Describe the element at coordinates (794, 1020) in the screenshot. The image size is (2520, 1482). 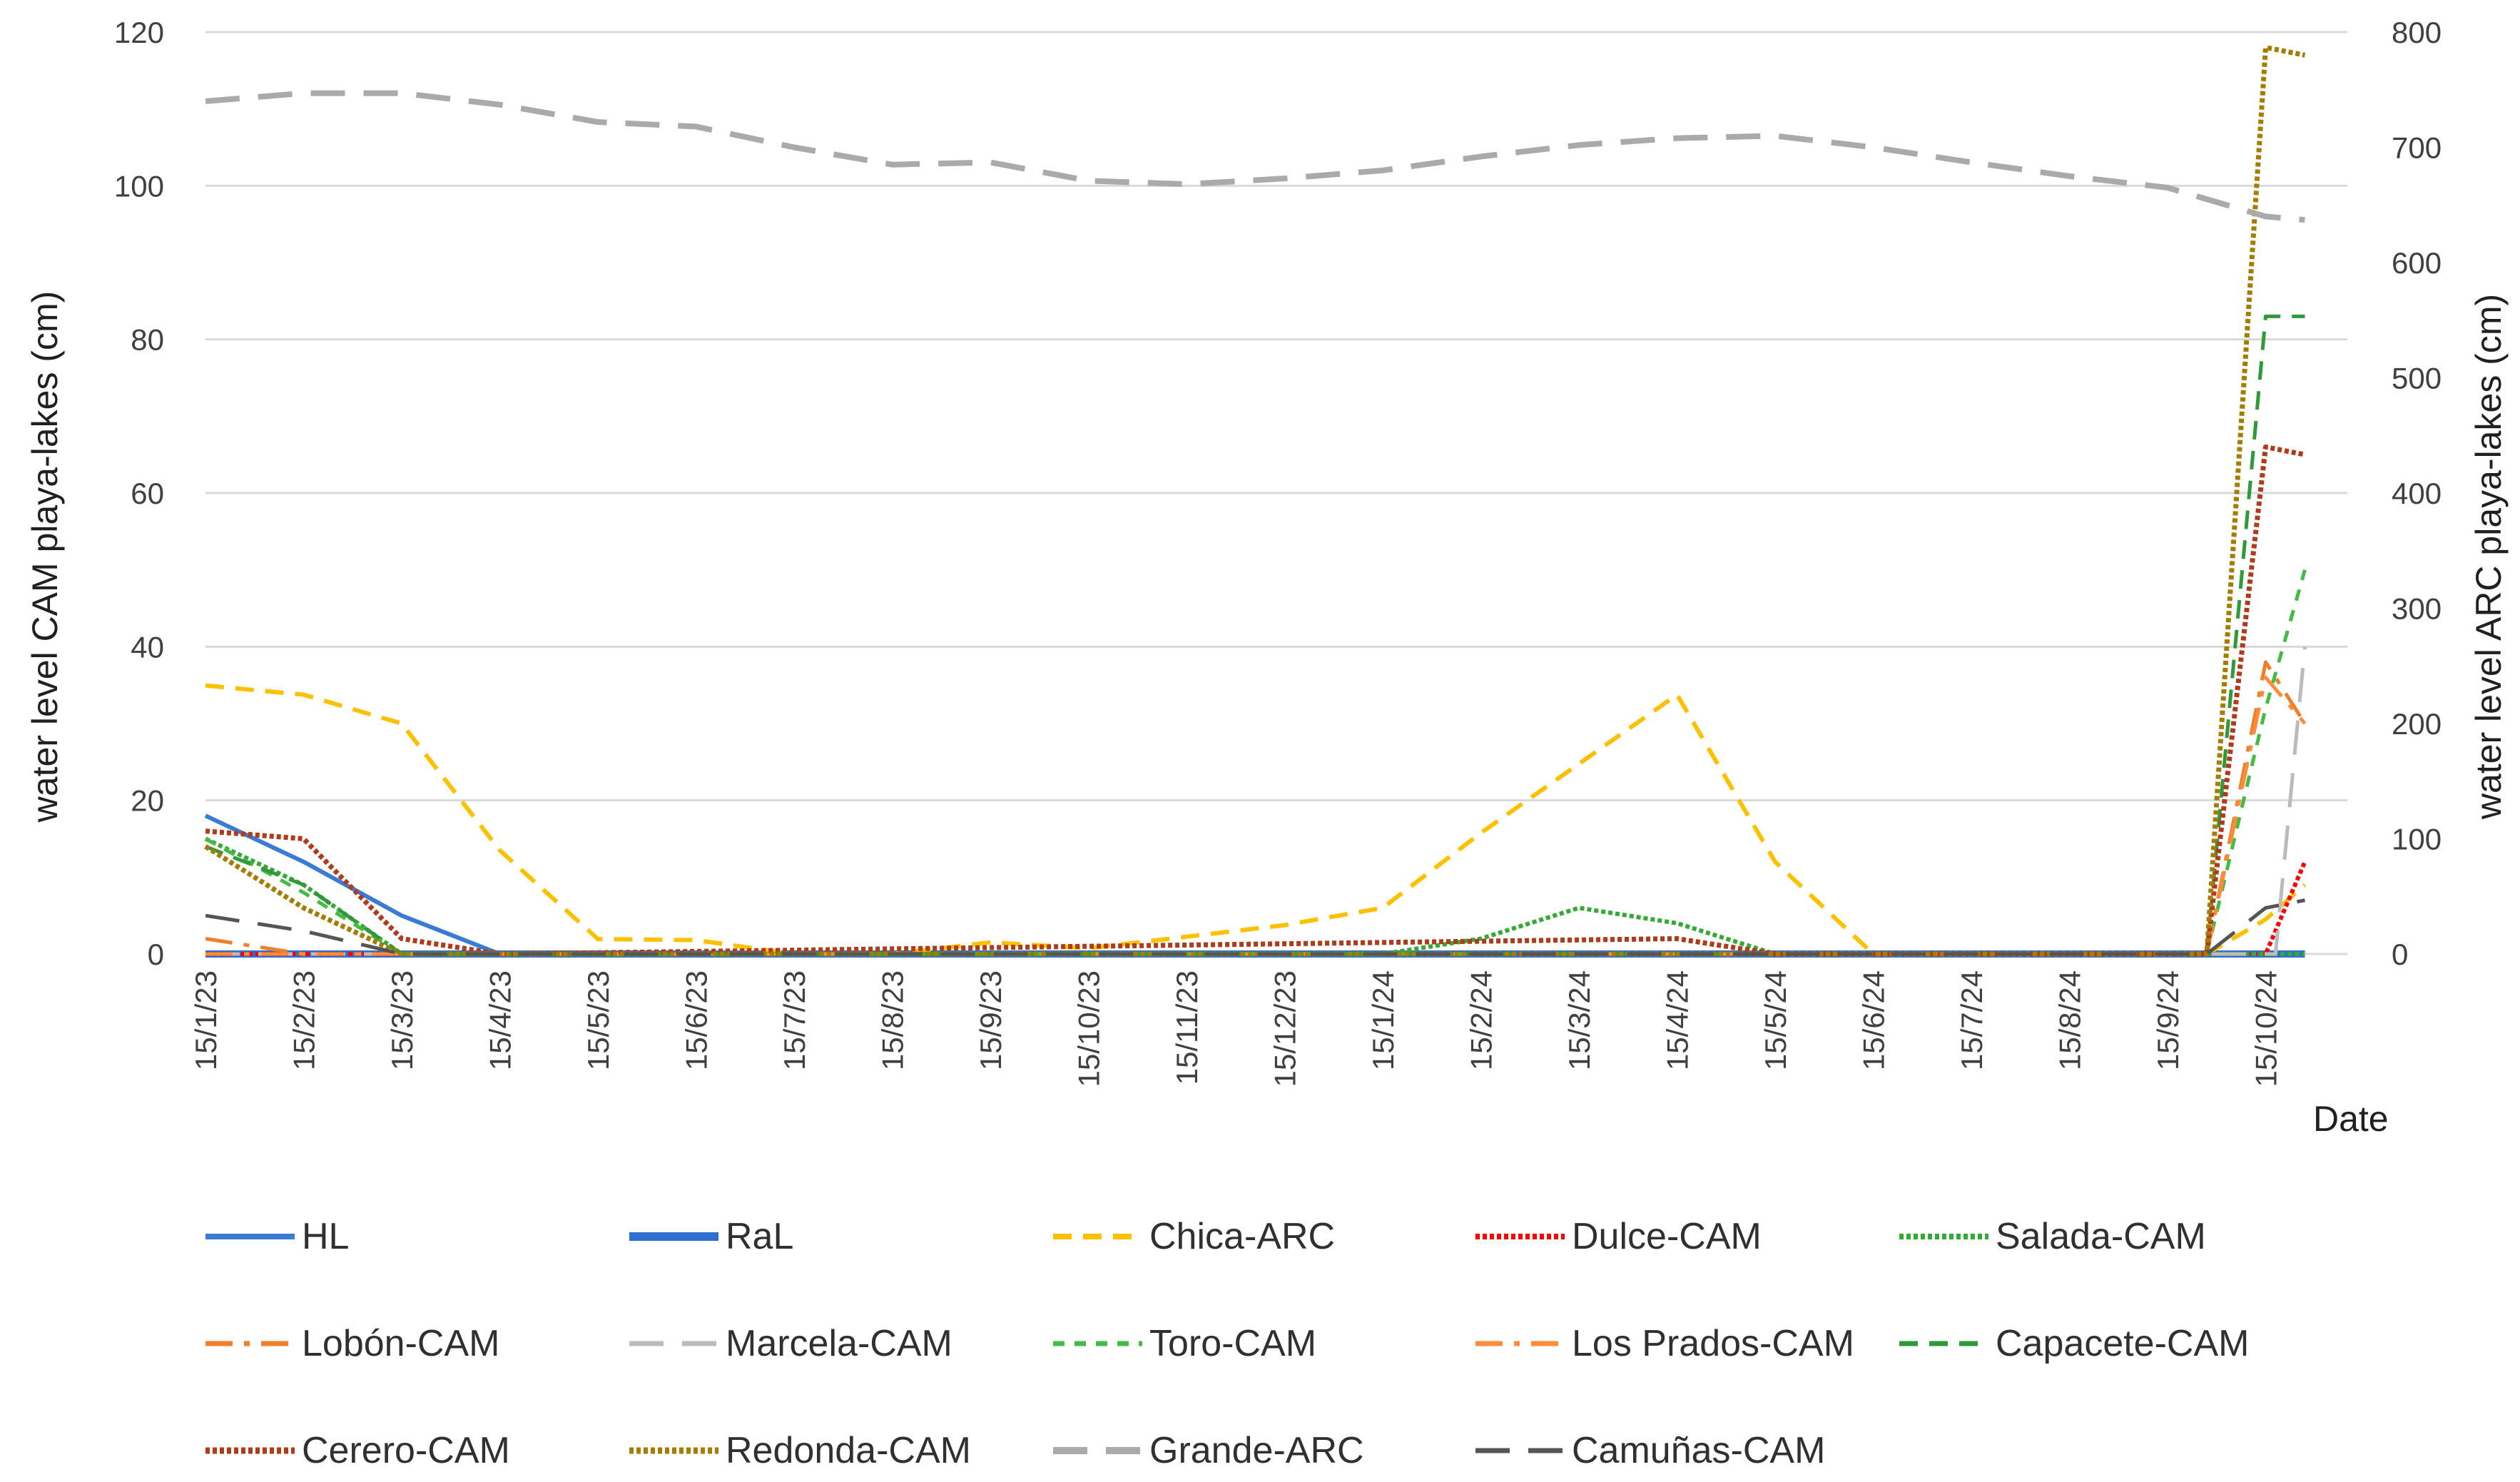
I see `x-tick-label: 15/7/23` at that location.